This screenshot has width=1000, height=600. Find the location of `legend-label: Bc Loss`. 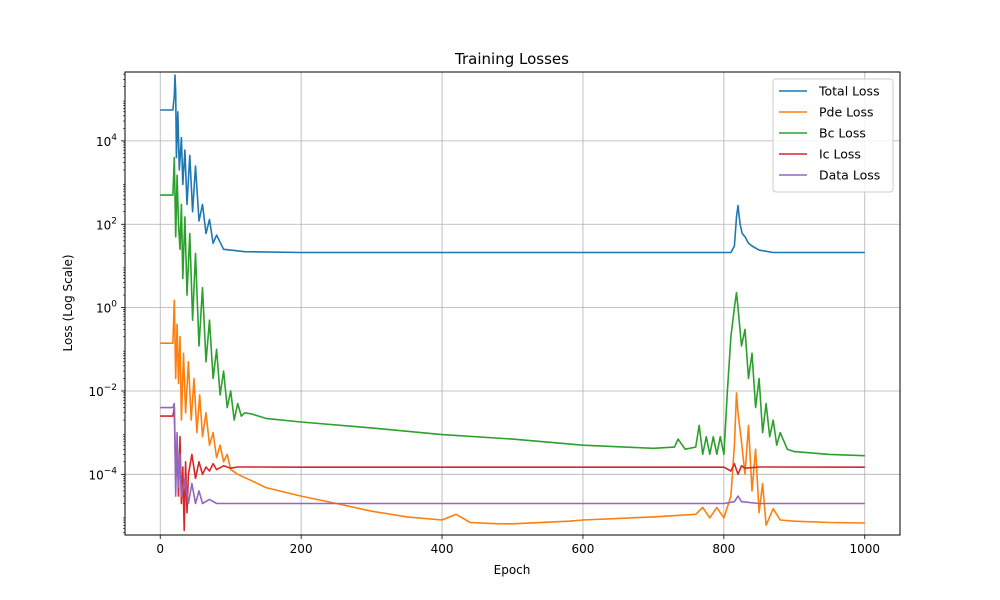

legend-label: Bc Loss is located at coordinates (842, 133).